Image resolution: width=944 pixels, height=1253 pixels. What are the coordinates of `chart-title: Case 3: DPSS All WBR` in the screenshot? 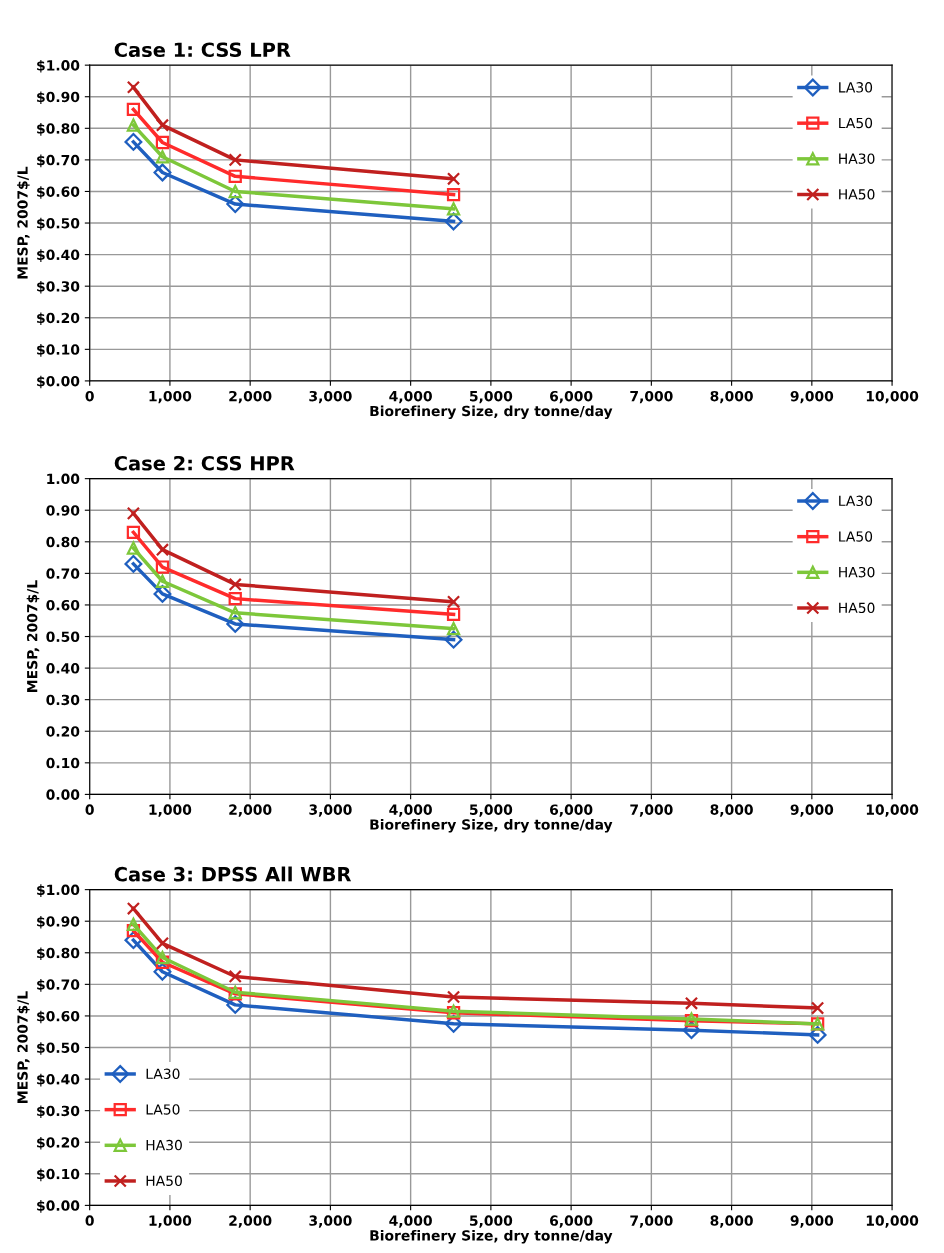 It's located at (233, 874).